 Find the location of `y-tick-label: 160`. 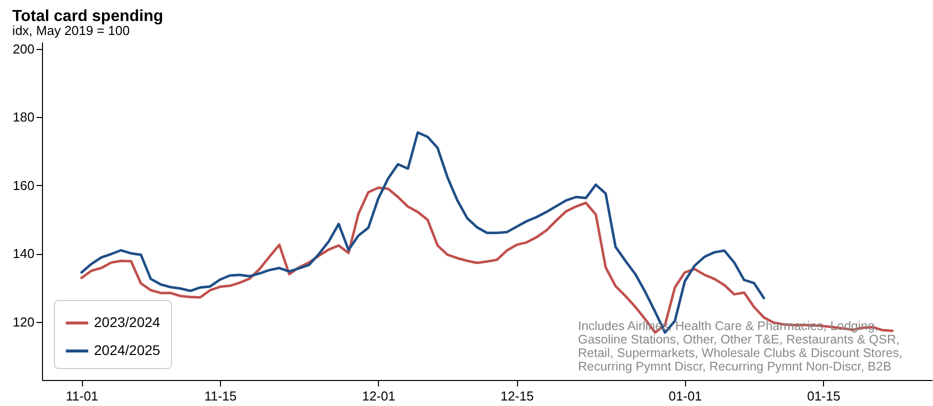

y-tick-label: 160 is located at coordinates (23, 185).